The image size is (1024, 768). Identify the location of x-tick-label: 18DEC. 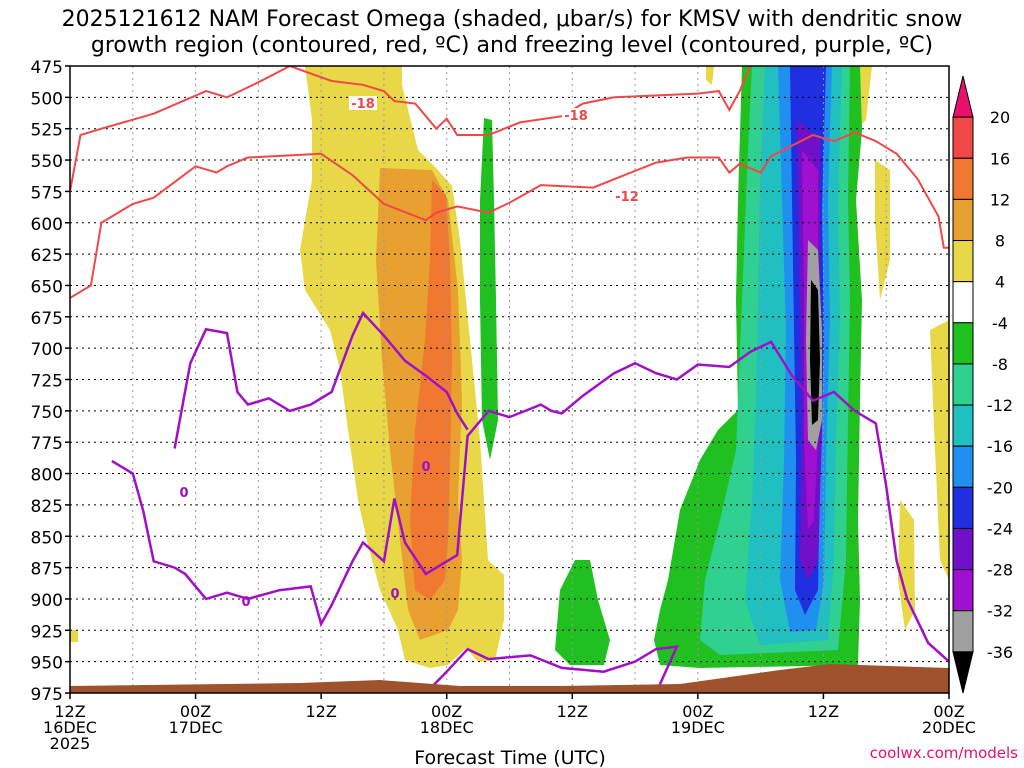
(447, 727).